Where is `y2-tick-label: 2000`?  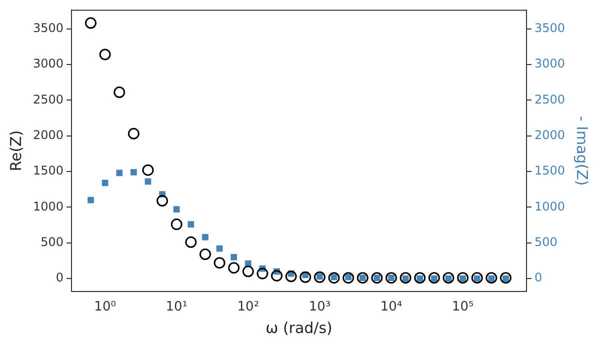
y2-tick-label: 2000 is located at coordinates (550, 135).